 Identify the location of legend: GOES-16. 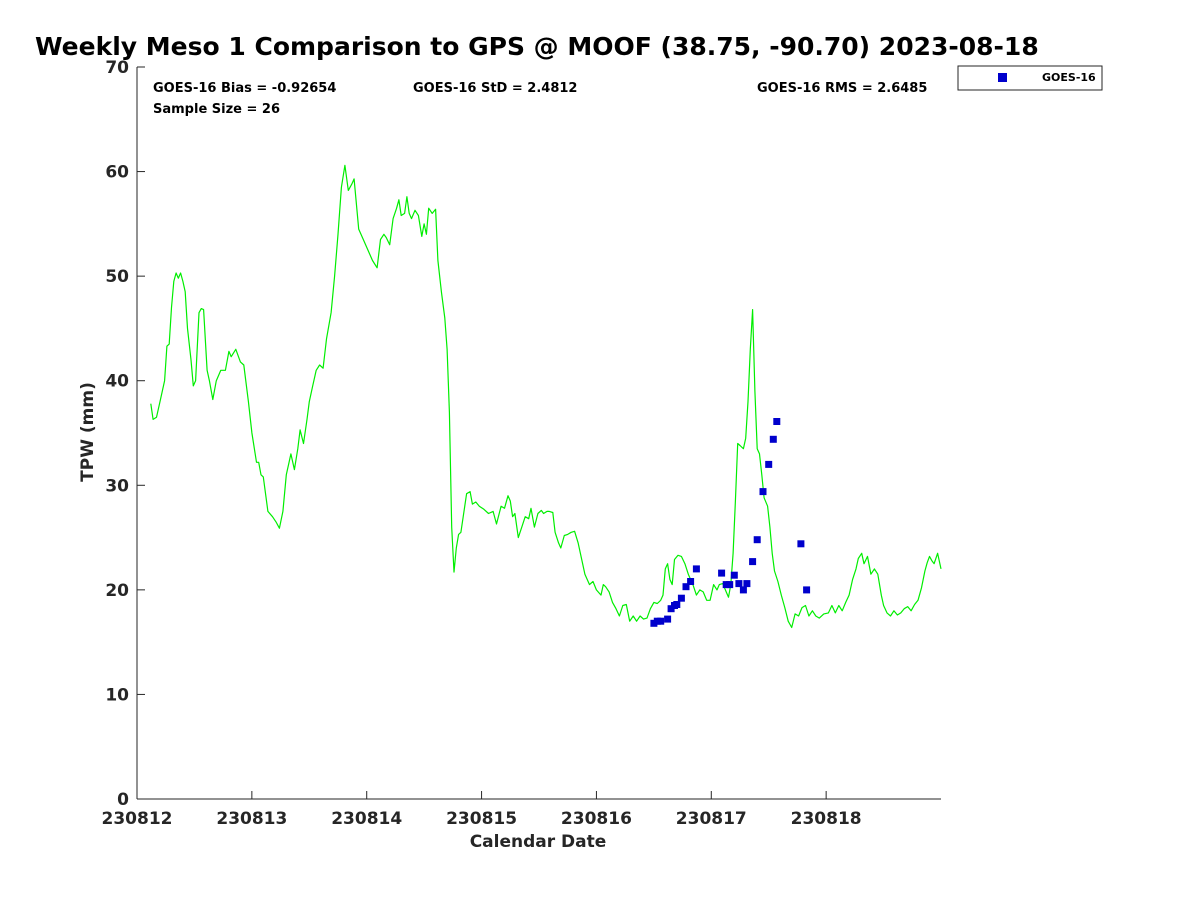
(1030, 78).